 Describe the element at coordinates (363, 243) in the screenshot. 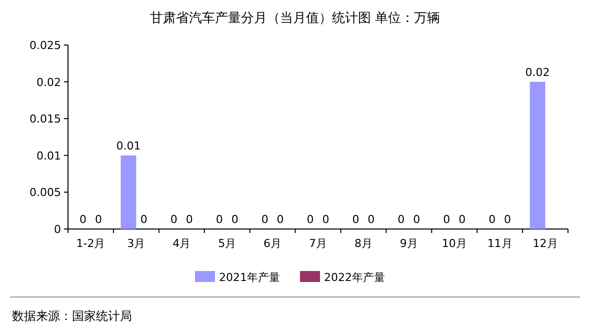

I see `x-tick-label: 8月` at that location.